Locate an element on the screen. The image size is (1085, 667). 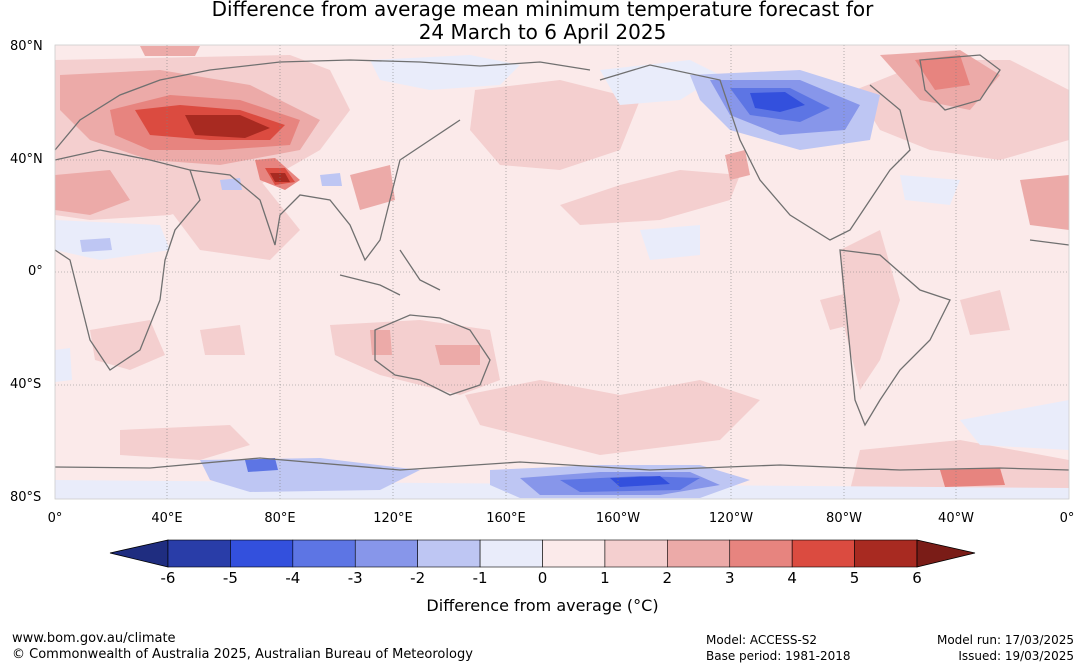
lat-label-0: 0° is located at coordinates (35, 271).